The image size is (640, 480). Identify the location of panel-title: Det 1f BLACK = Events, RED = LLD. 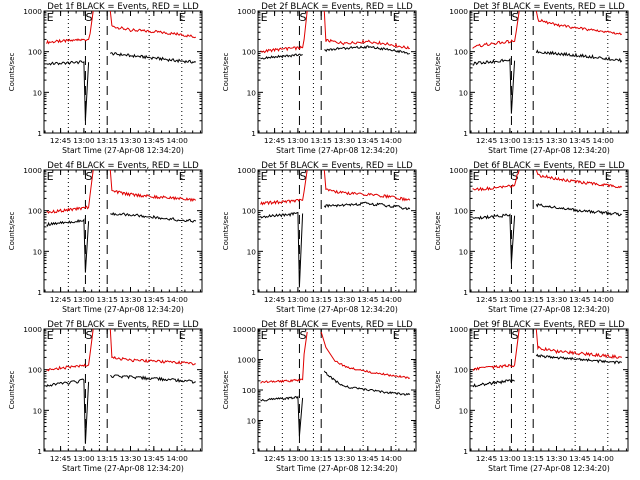
(123, 7).